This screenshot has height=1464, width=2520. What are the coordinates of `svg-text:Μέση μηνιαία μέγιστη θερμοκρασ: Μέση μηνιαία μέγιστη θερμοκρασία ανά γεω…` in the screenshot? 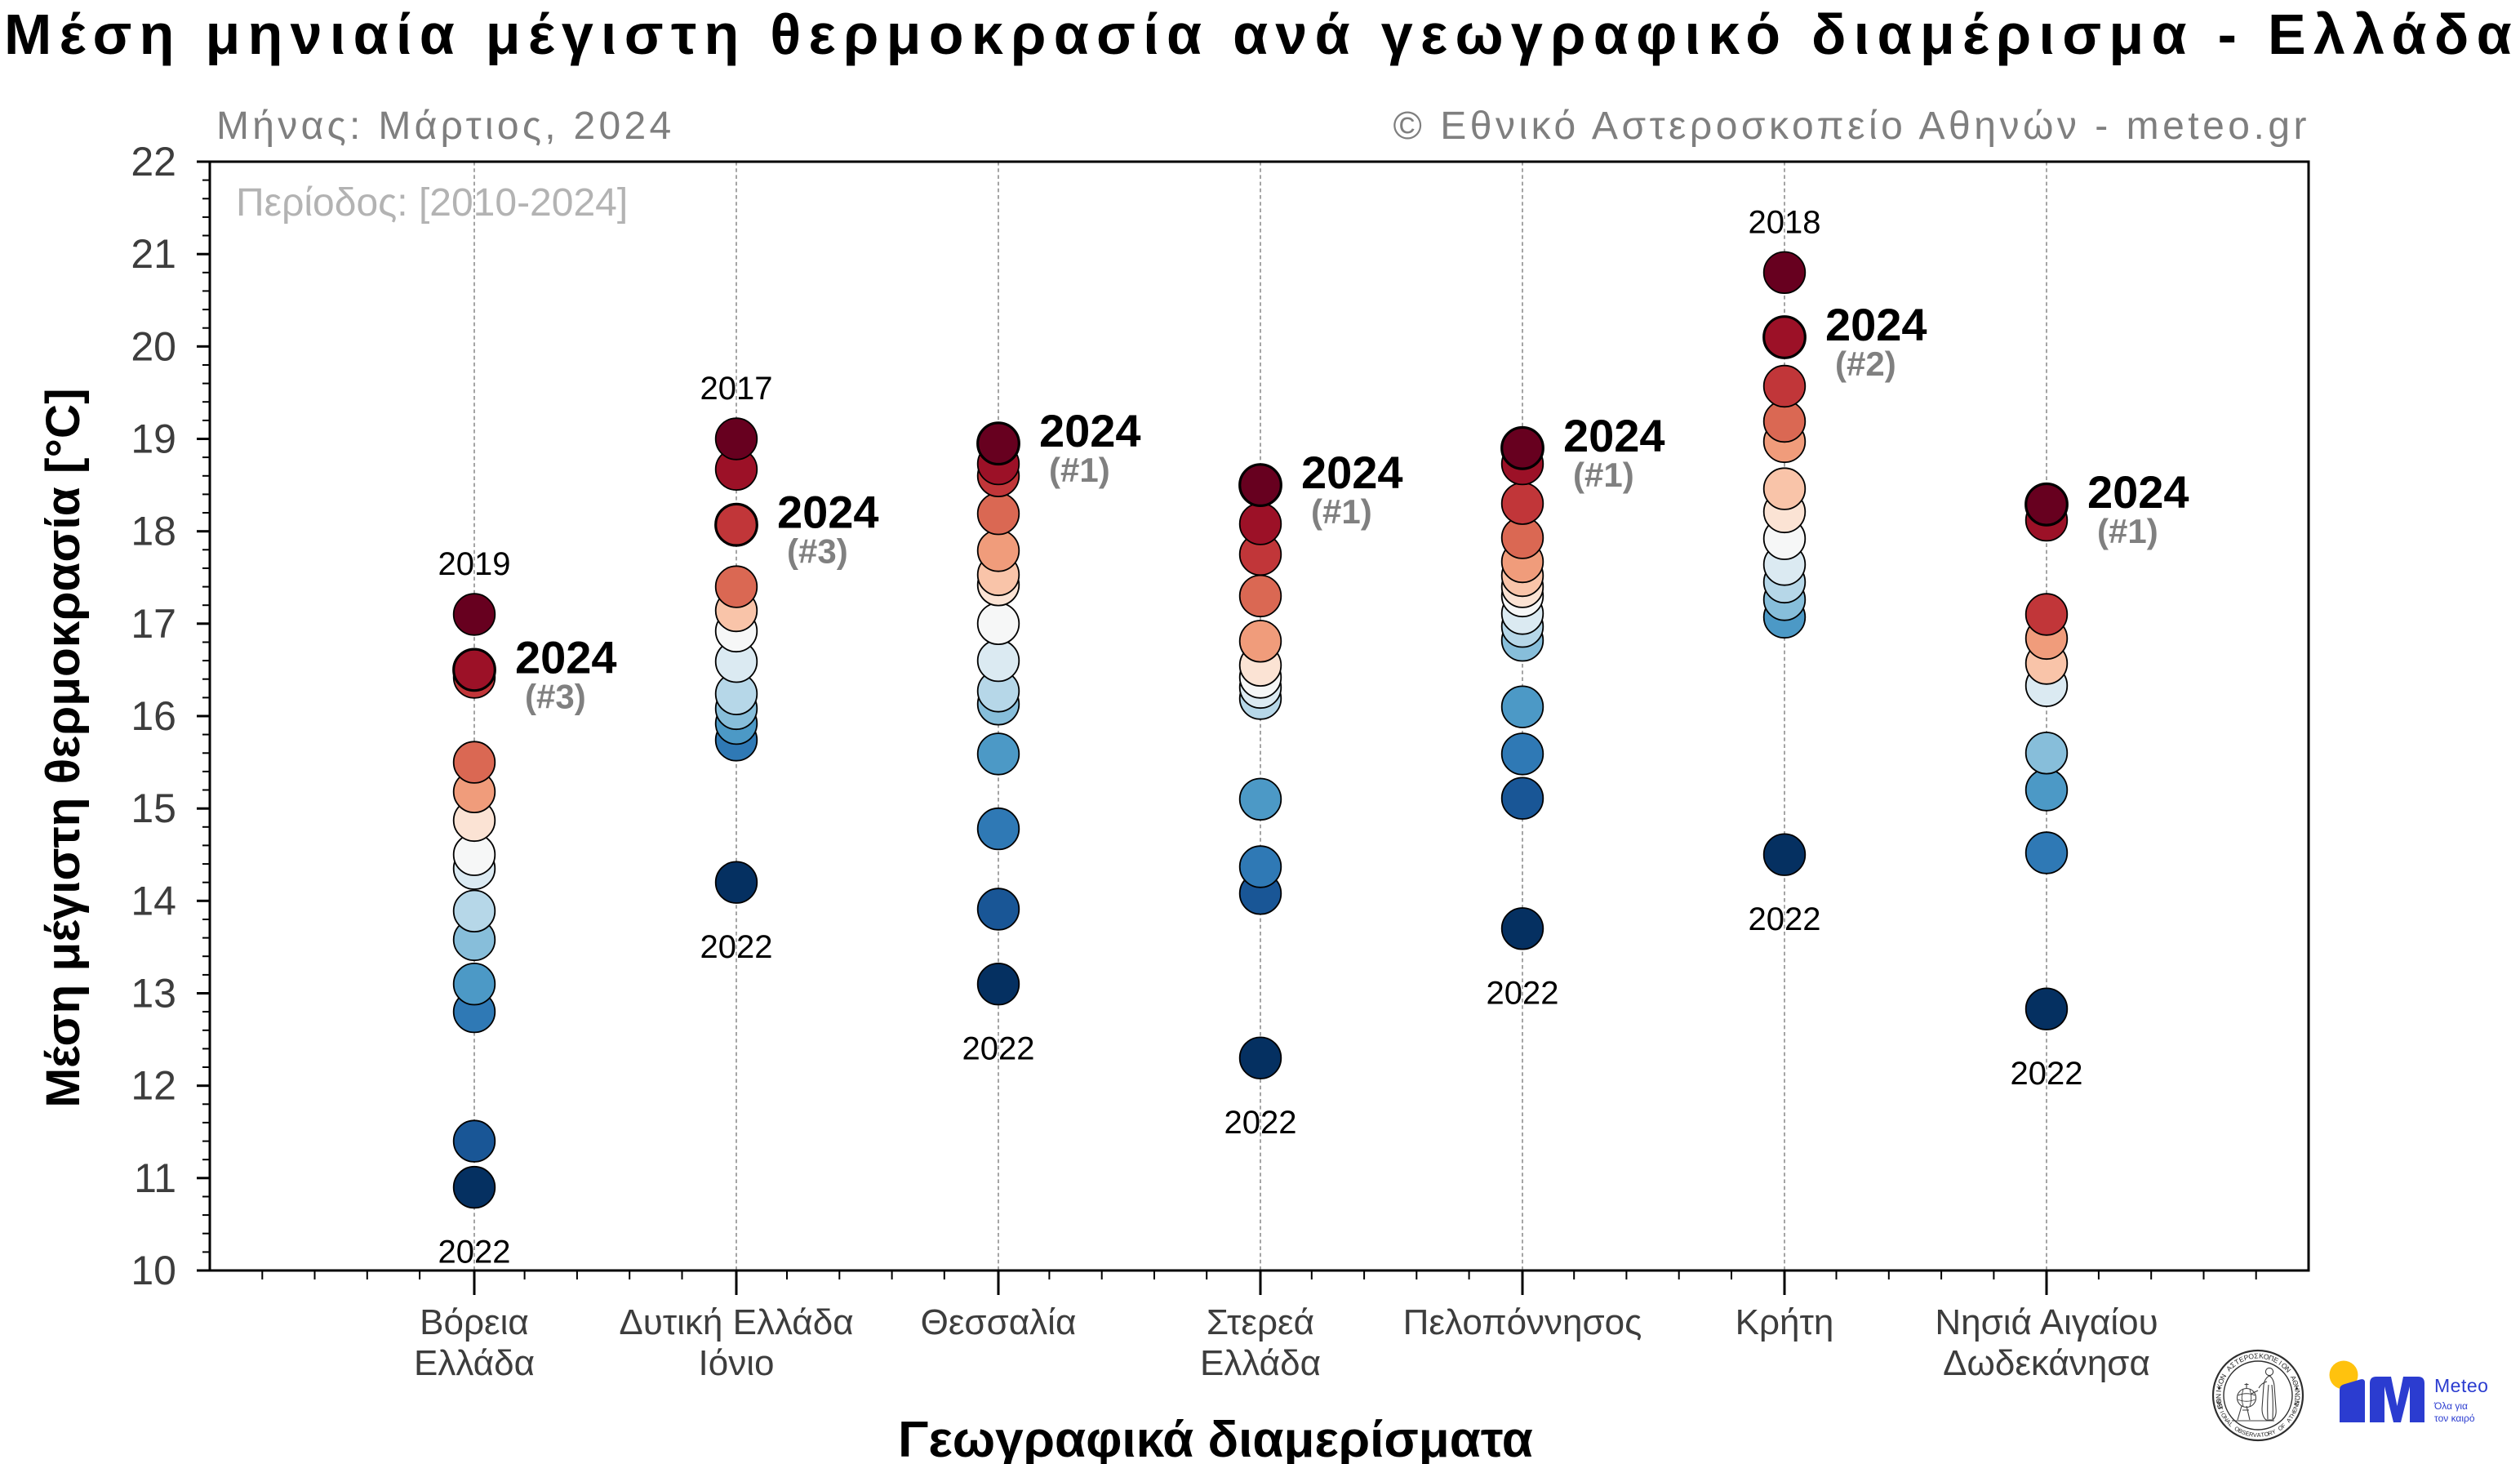 It's located at (1261, 34).